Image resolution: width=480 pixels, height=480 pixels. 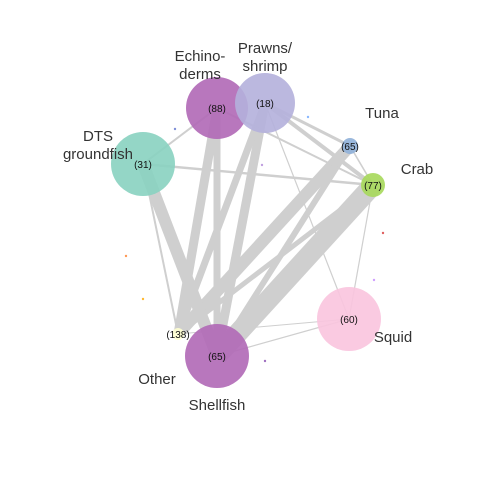 I want to click on node-squid, so click(x=349, y=319).